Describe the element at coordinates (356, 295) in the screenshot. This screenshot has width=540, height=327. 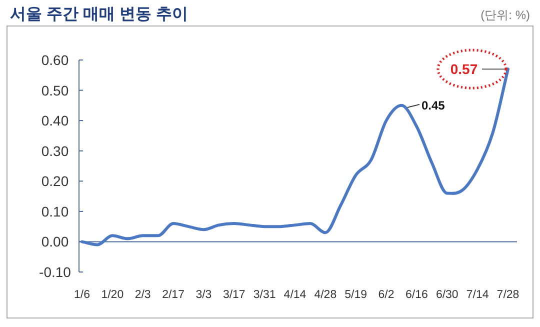
I see `x-tick-label: 5/19` at that location.